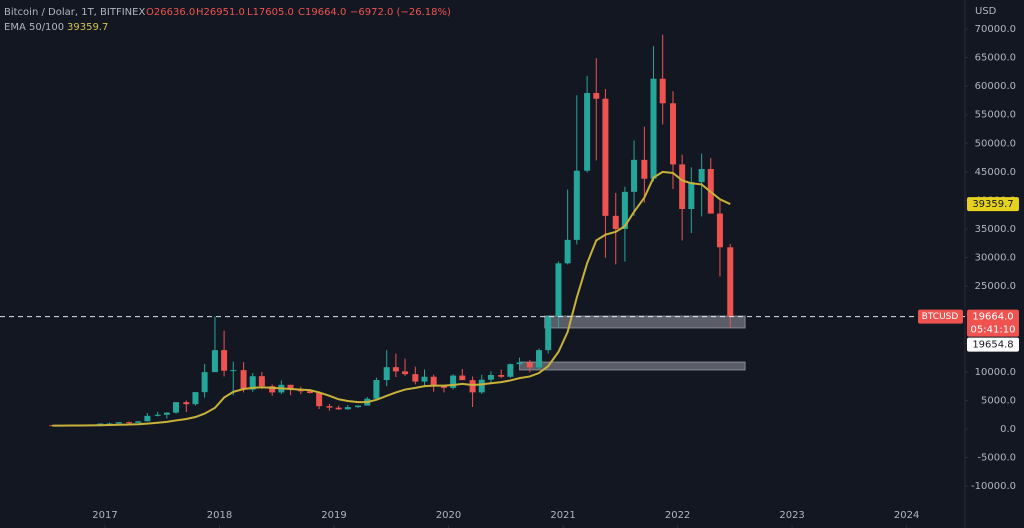 Image resolution: width=1024 pixels, height=528 pixels. Describe the element at coordinates (270, 12) in the screenshot. I see `ohlc-low: L17605.0` at that location.